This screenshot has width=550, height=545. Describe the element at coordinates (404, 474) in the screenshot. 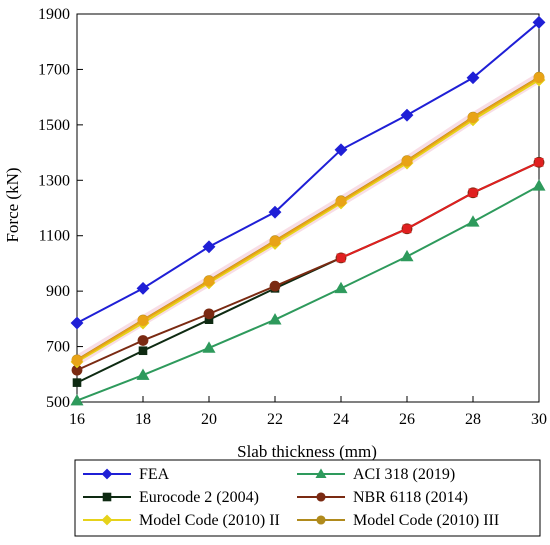

I see `legend-label: ACI 318 (2019)` at that location.